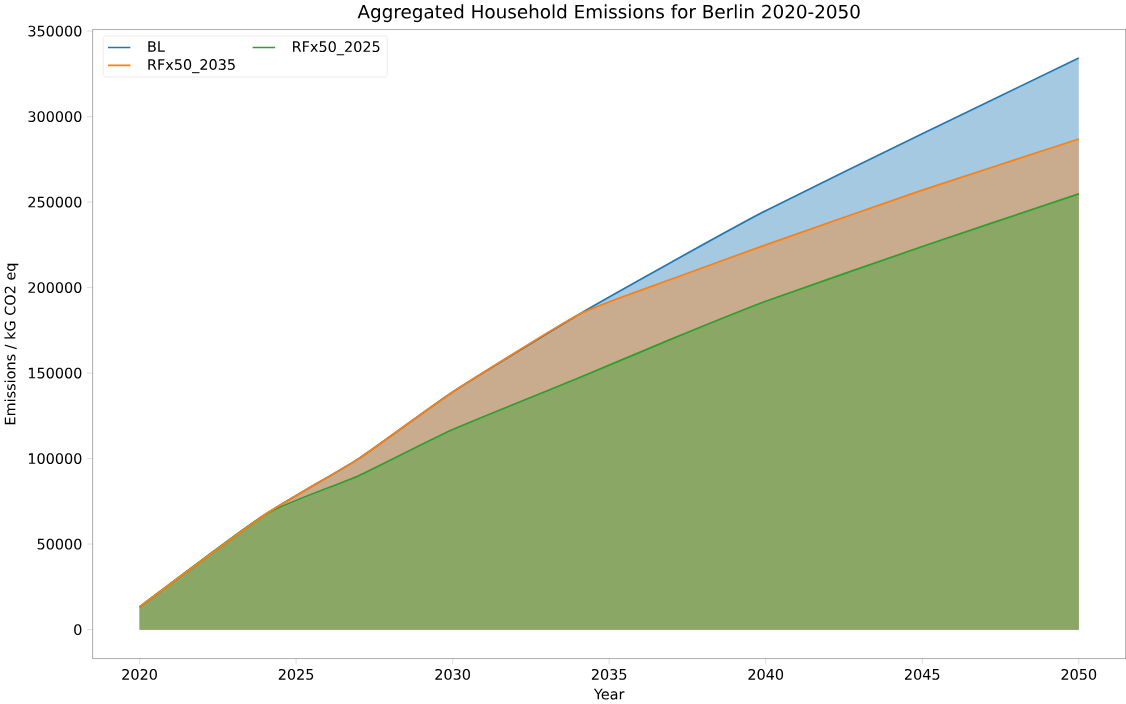 The width and height of the screenshot is (1126, 704). I want to click on x-tick-label: 2045, so click(922, 674).